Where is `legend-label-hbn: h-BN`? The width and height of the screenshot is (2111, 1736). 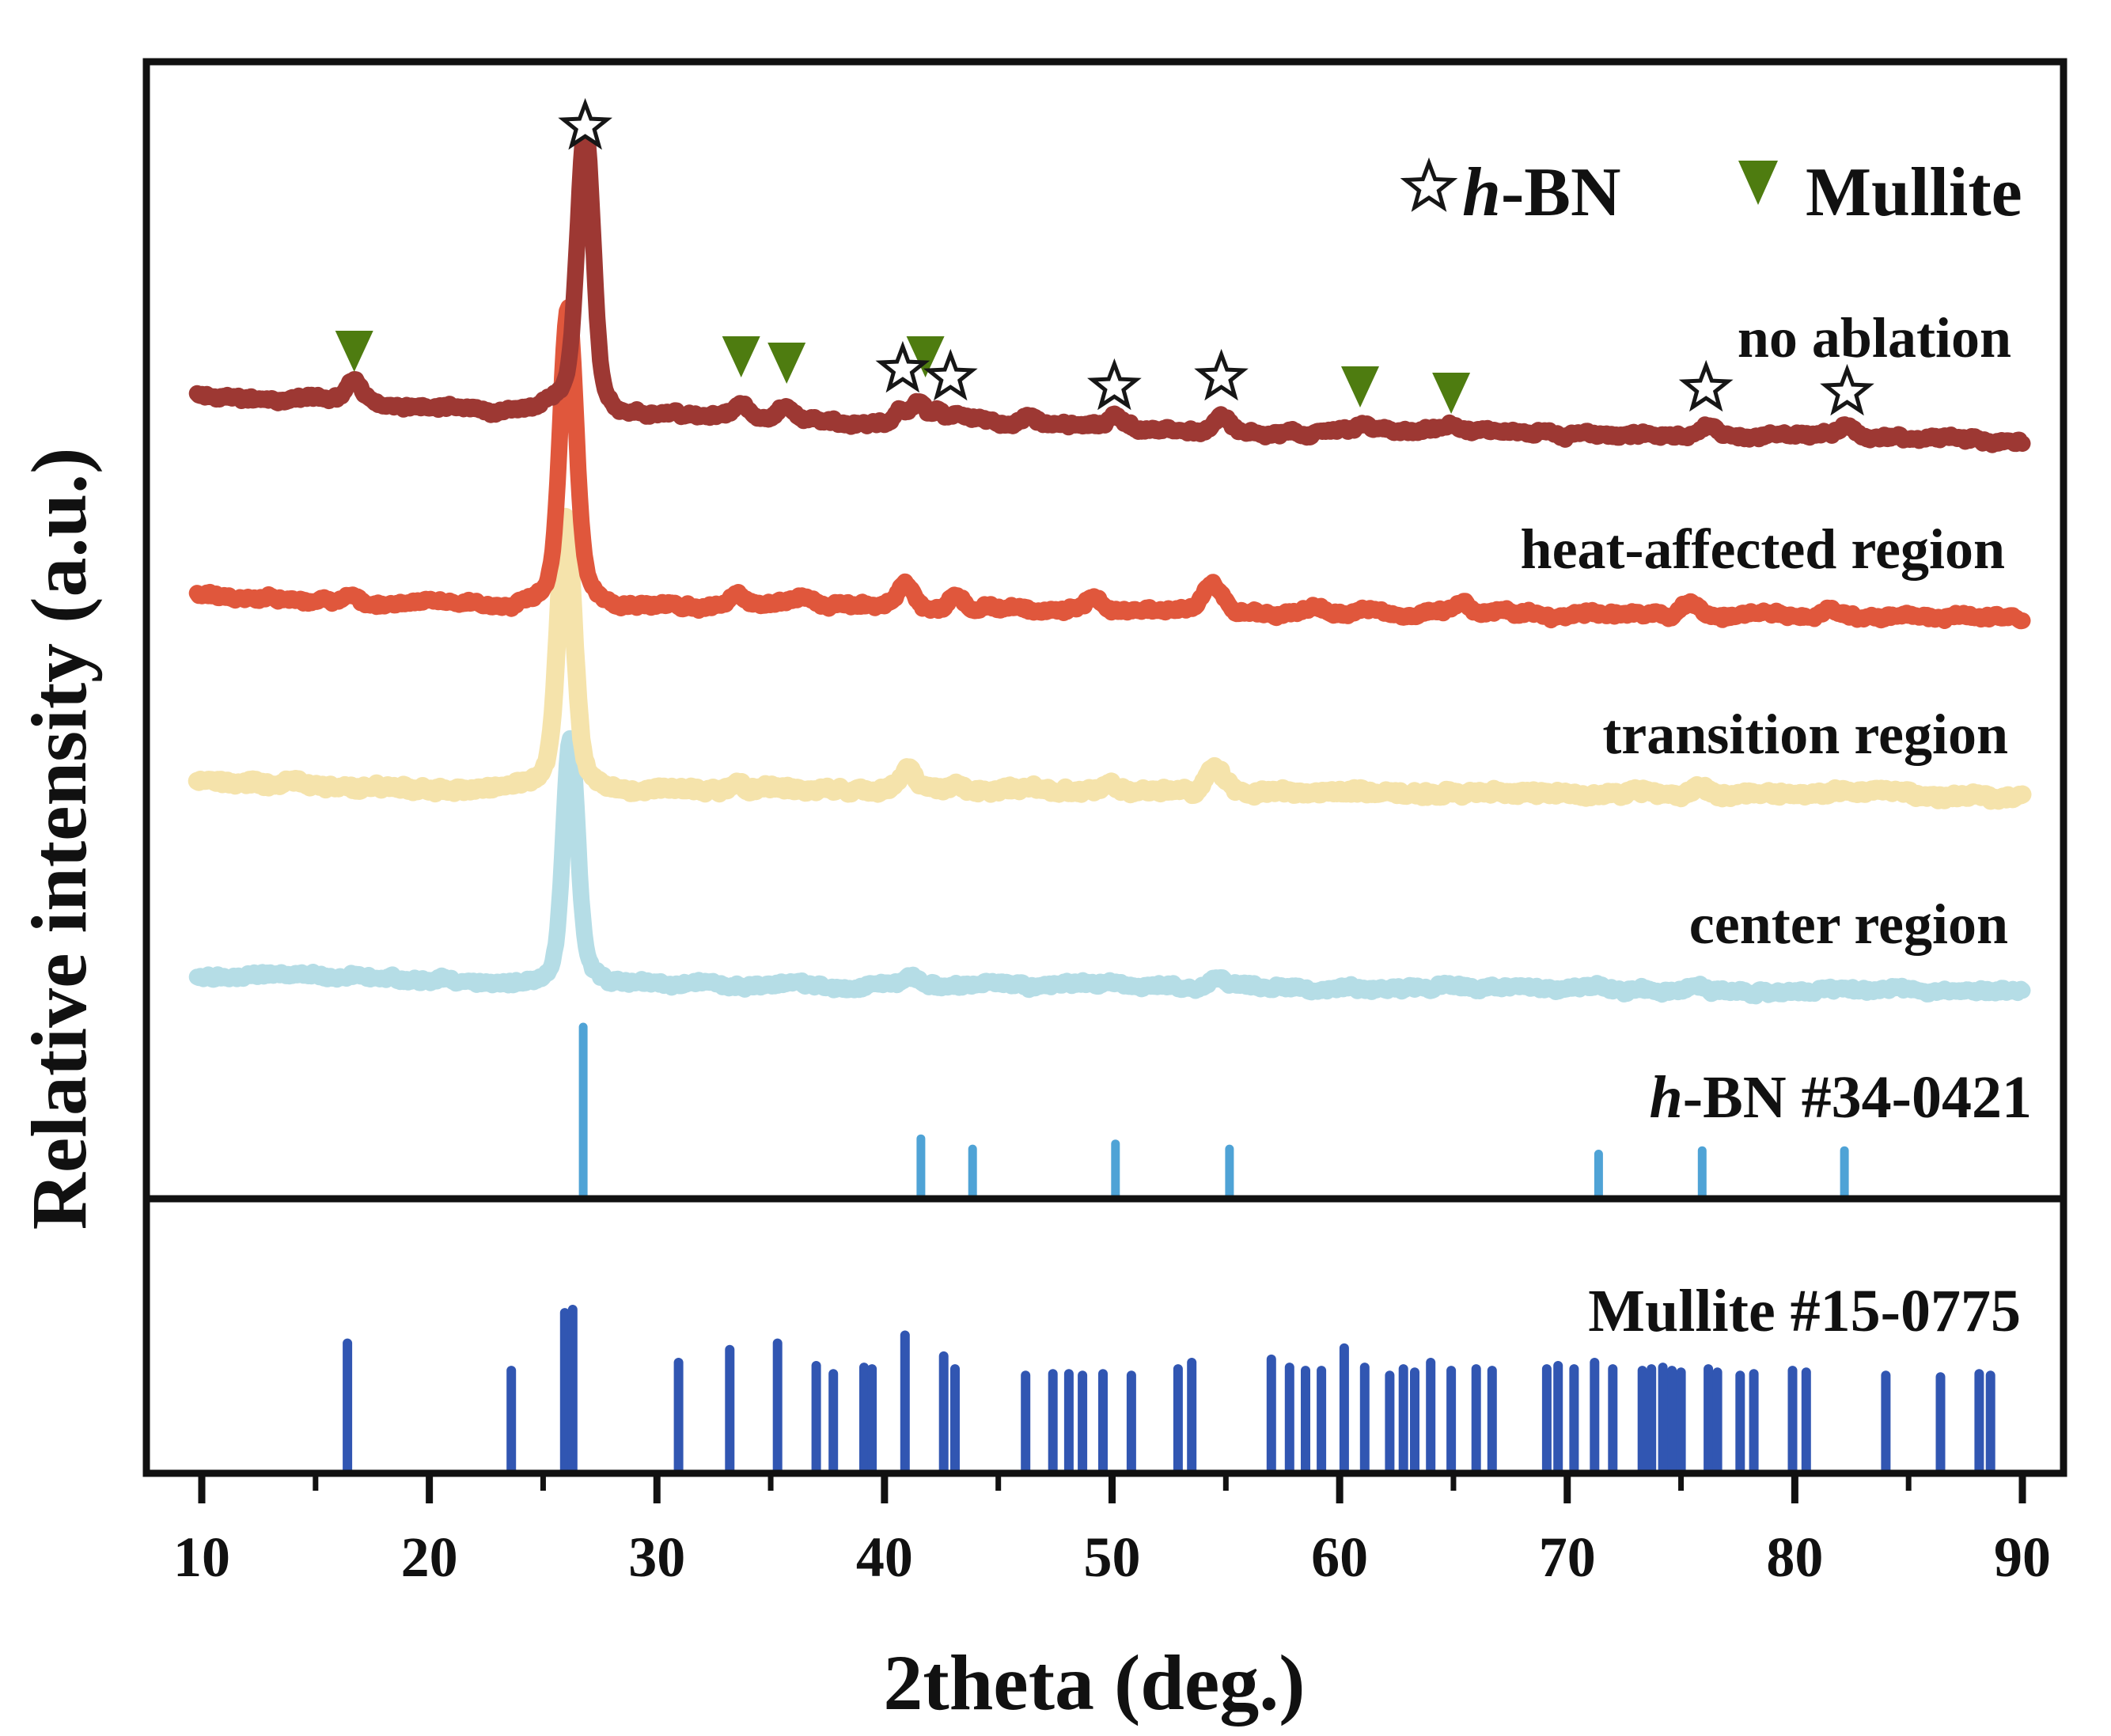 legend-label-hbn: h-BN is located at coordinates (1542, 193).